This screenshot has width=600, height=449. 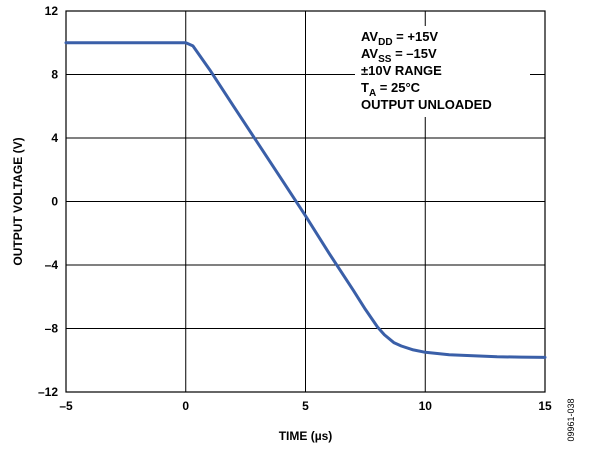 What do you see at coordinates (185, 406) in the screenshot?
I see `x-tick-label: 0` at bounding box center [185, 406].